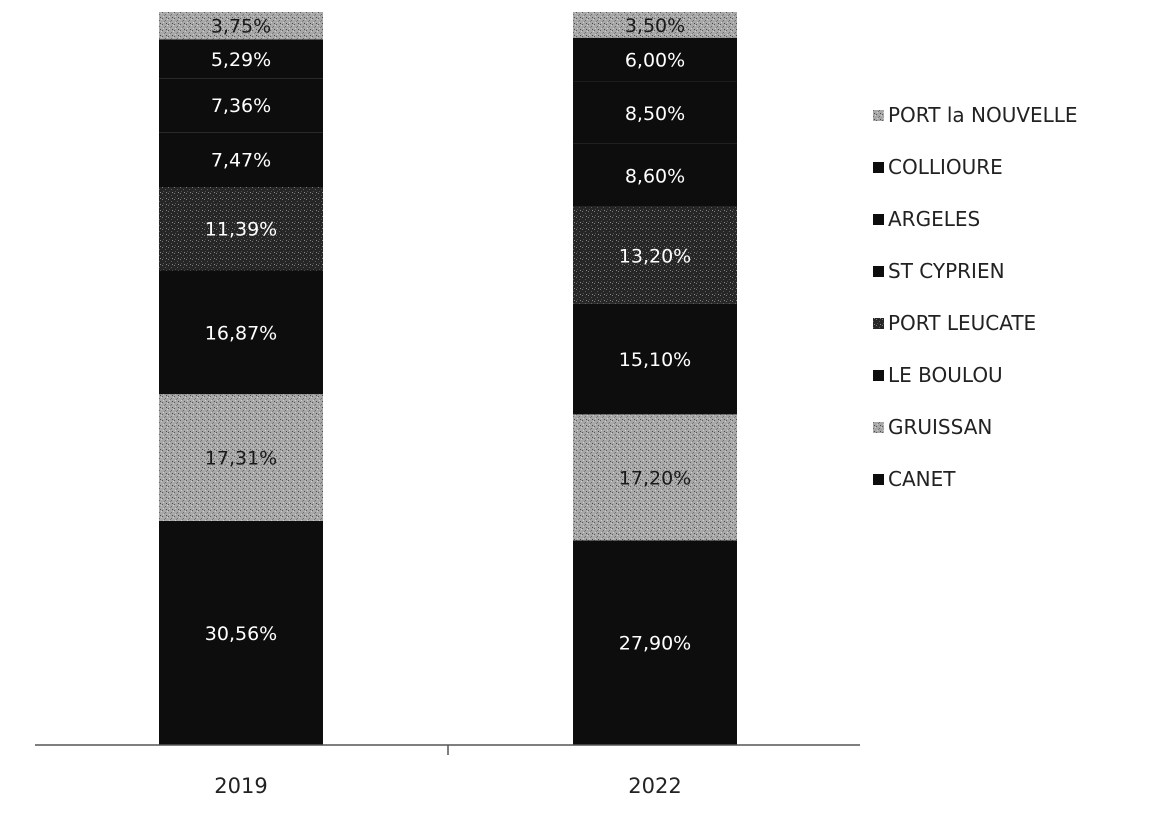  I want to click on bar-segment-port-leucate-2022, so click(655, 255).